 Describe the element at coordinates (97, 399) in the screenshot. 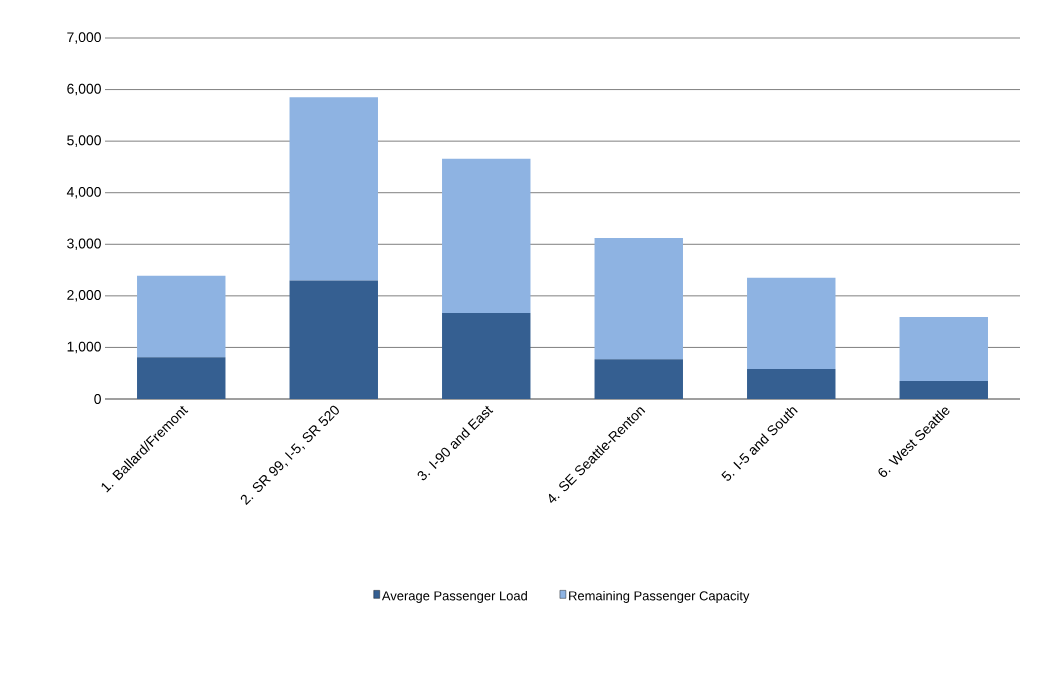

I see `y-tick-label: 0` at that location.